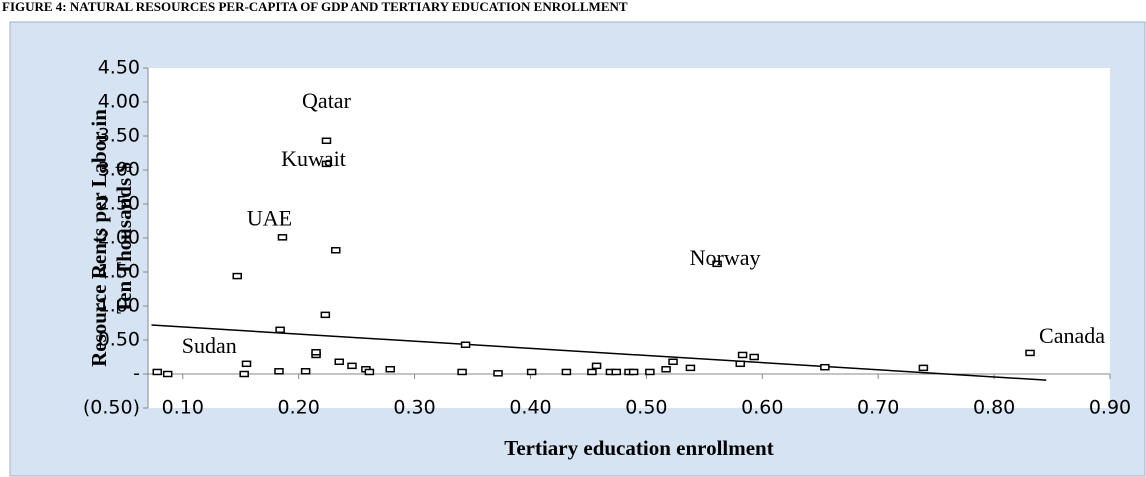 This screenshot has width=1146, height=477. What do you see at coordinates (269, 217) in the screenshot?
I see `point-label: UAE` at bounding box center [269, 217].